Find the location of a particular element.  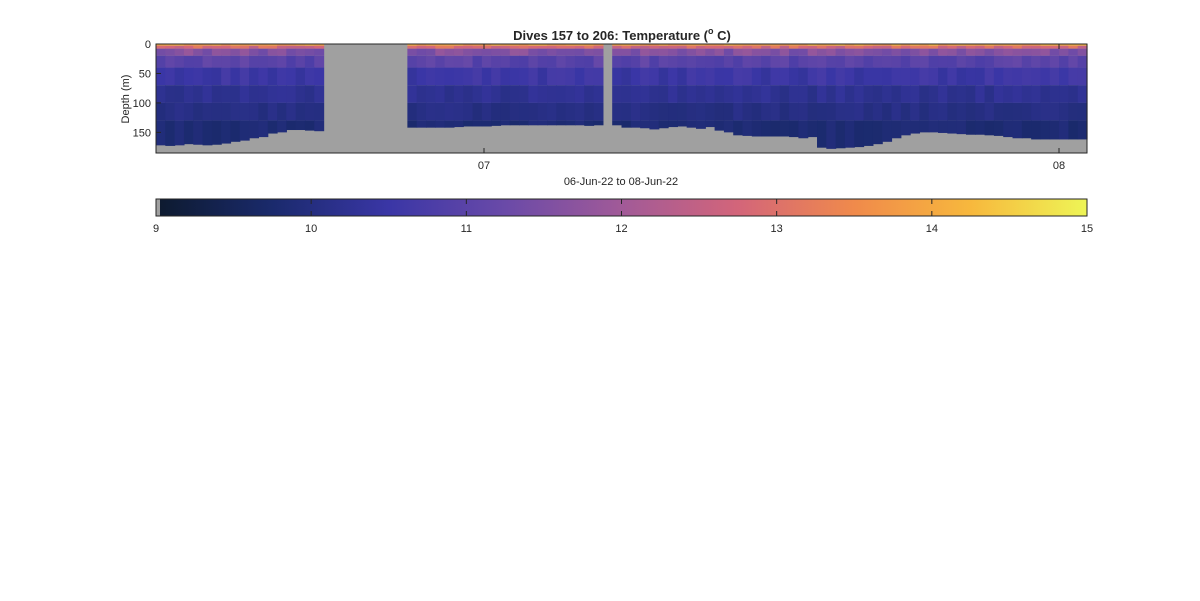

colorbar-nodata-swatch is located at coordinates (158, 207).